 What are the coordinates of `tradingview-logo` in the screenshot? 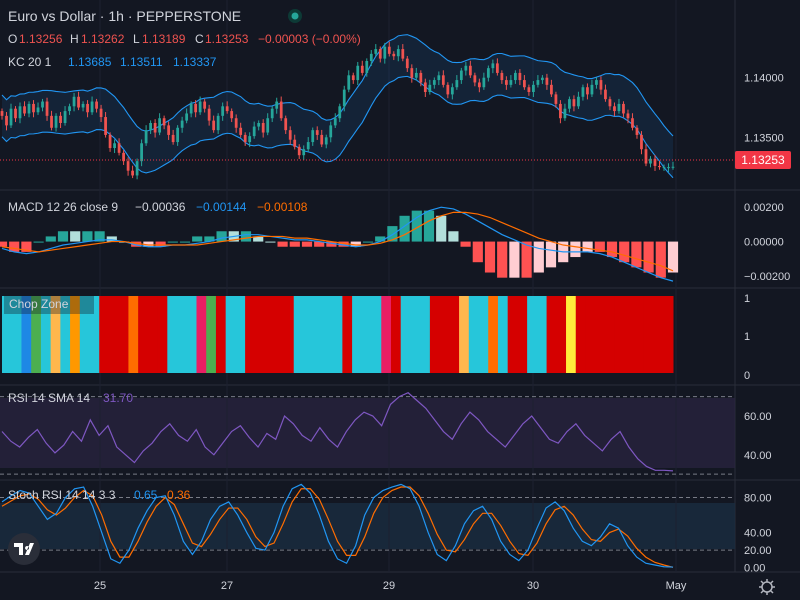 It's located at (24, 549).